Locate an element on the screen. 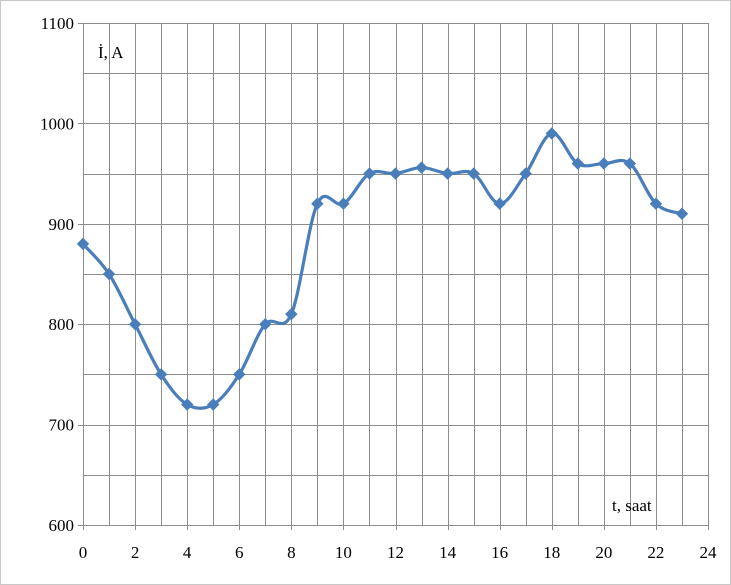 This screenshot has width=731, height=585. x-tick-label: 14 is located at coordinates (448, 552).